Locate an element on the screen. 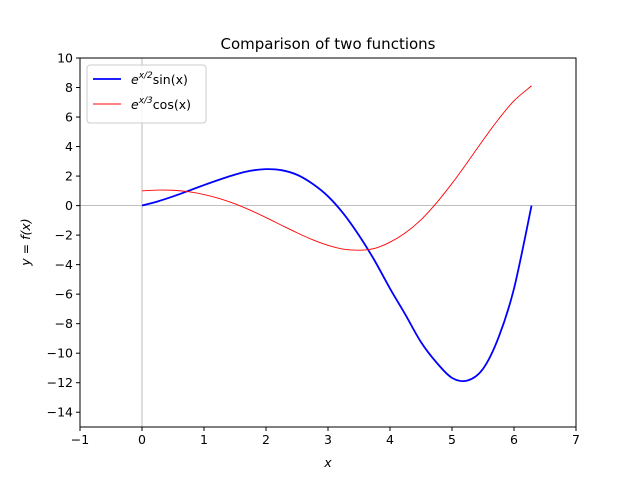 Image resolution: width=640 pixels, height=480 pixels. y-axis-label: y = f(x) is located at coordinates (25, 242).